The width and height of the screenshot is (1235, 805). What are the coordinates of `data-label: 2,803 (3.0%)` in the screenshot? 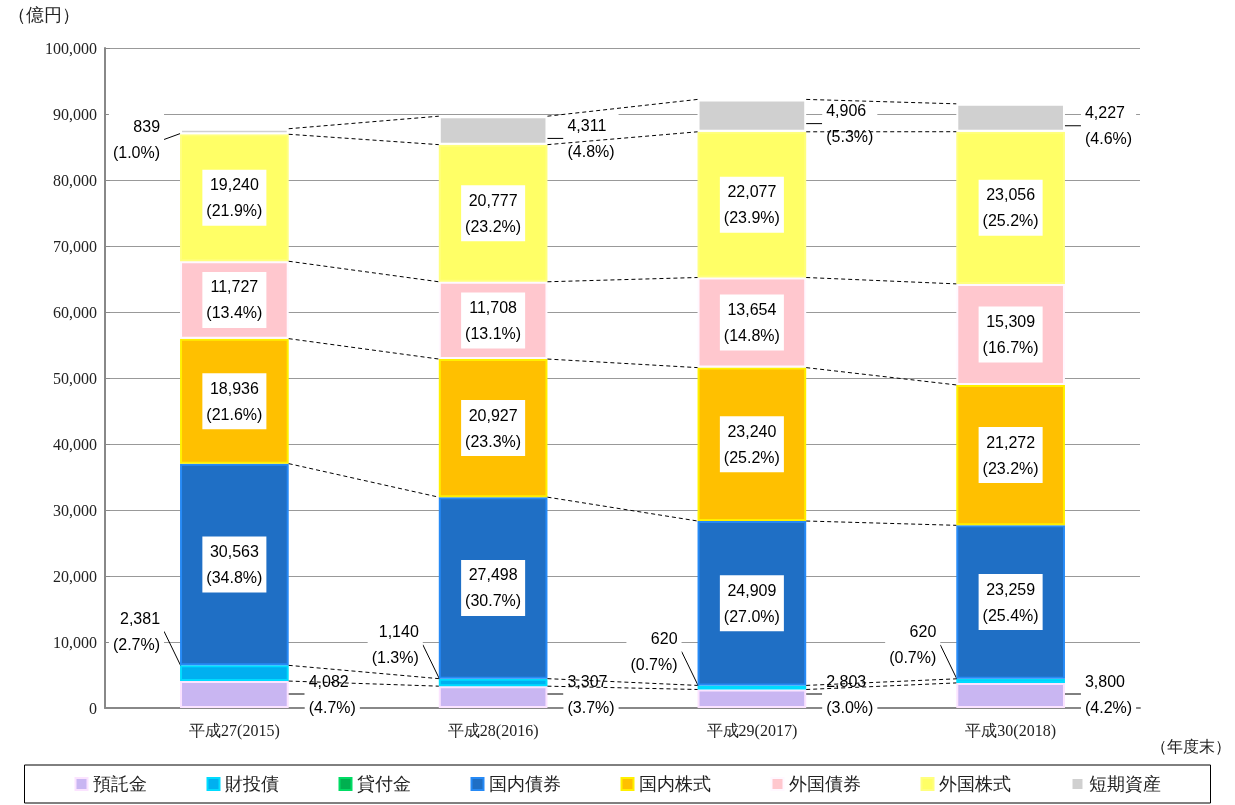 It's located at (850, 694).